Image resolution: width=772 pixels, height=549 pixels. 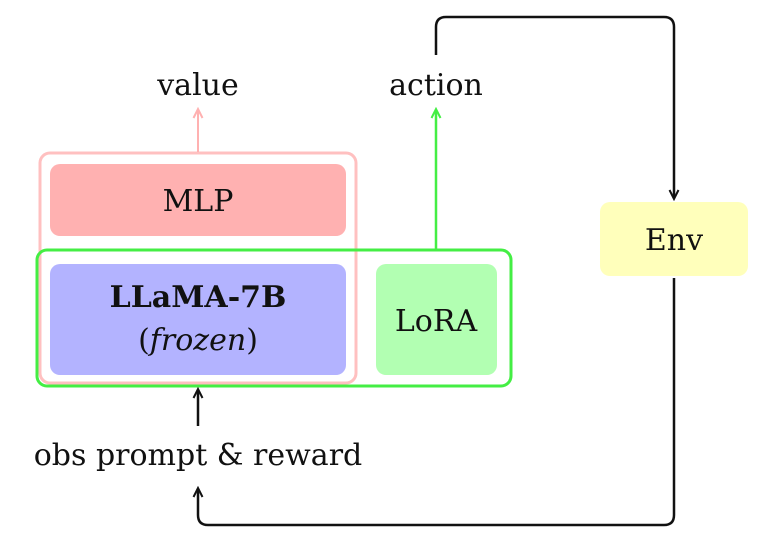 What do you see at coordinates (198, 319) in the screenshot?
I see `llama-box` at bounding box center [198, 319].